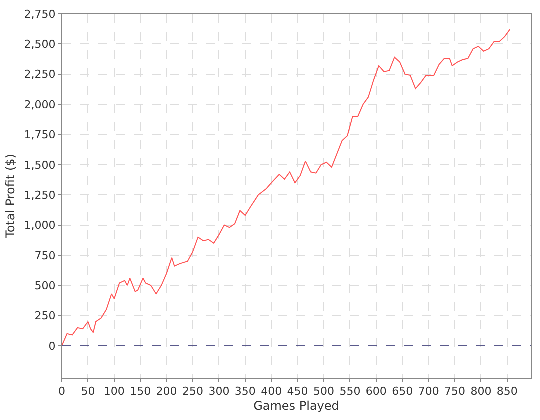 The width and height of the screenshot is (540, 420). What do you see at coordinates (324, 391) in the screenshot?
I see `x-tick-label: 500` at bounding box center [324, 391].